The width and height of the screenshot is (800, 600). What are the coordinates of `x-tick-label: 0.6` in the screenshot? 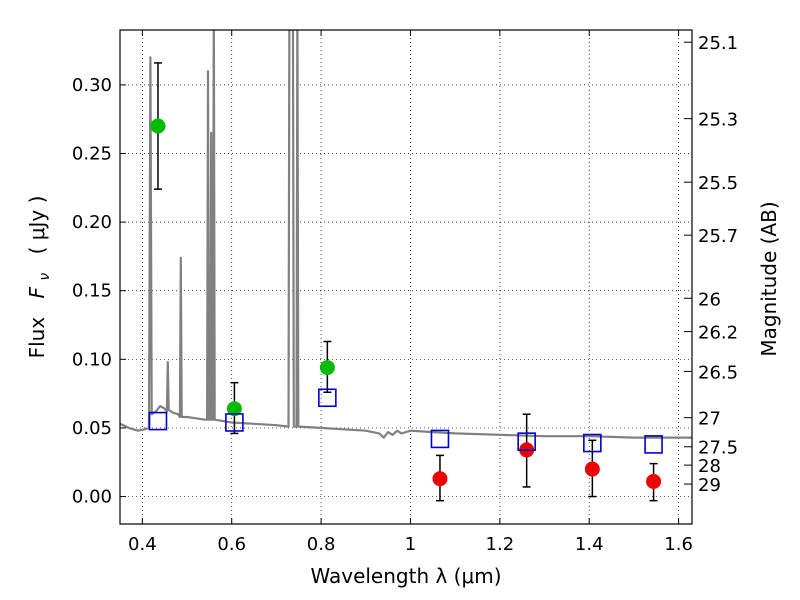 It's located at (231, 544).